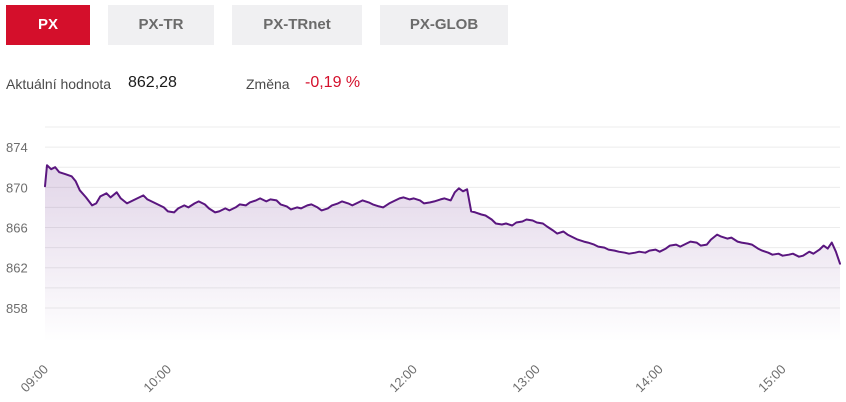 This screenshot has height=402, width=846. Describe the element at coordinates (157, 379) in the screenshot. I see `x-tick-label: 10:00` at that location.